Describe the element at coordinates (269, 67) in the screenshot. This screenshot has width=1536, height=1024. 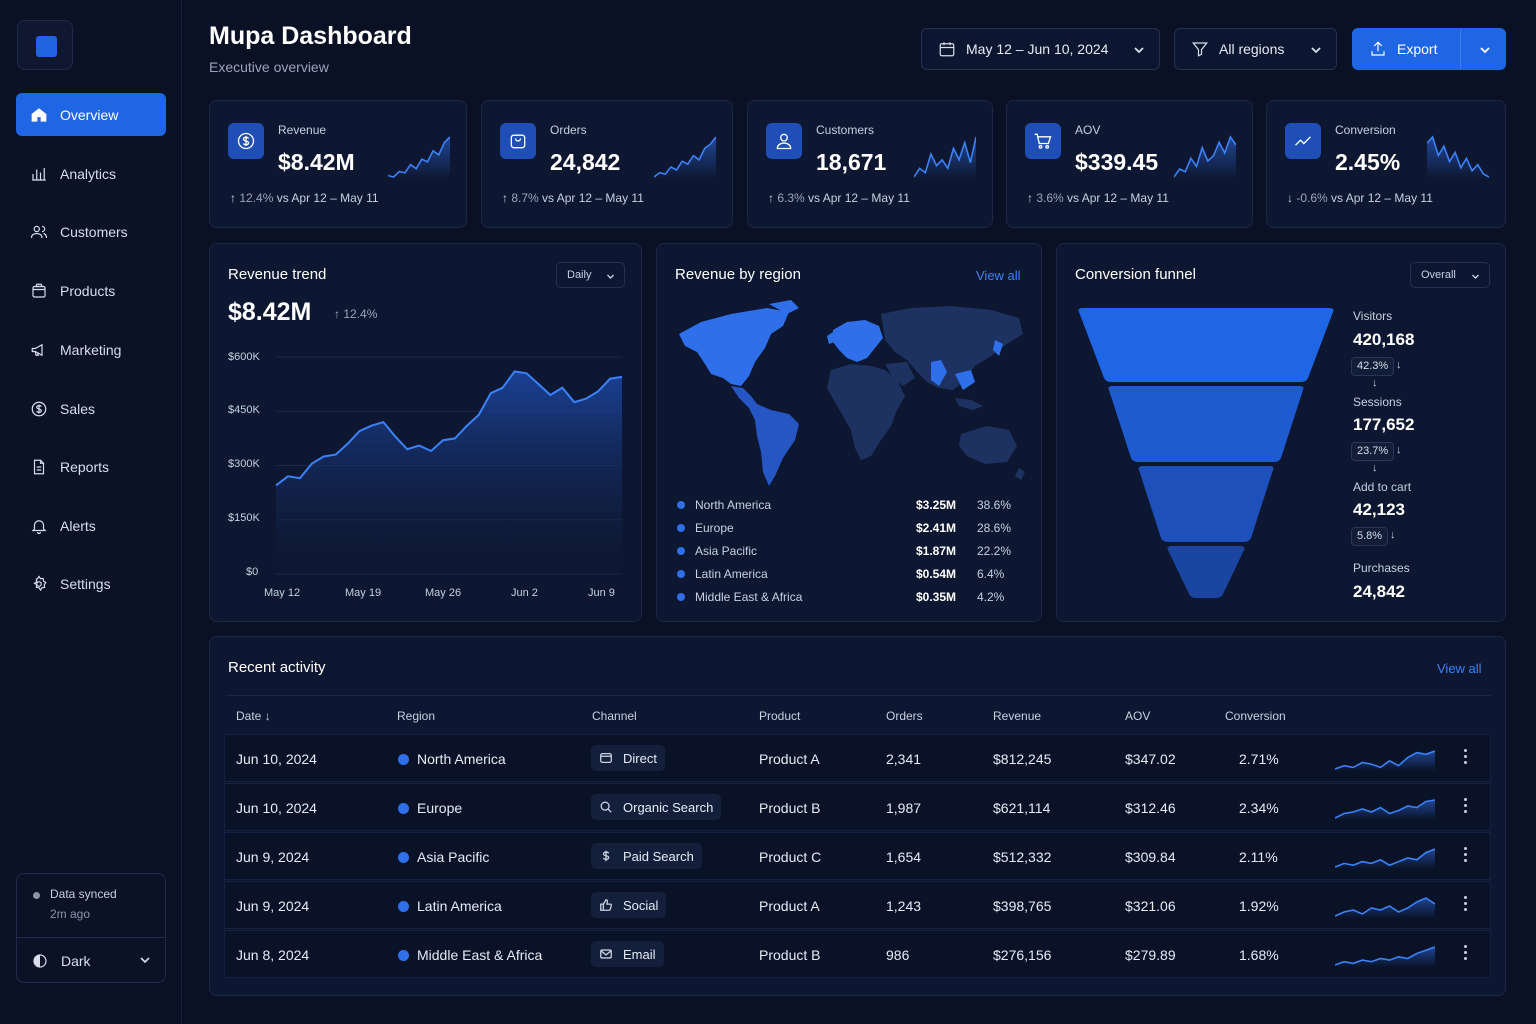
I see `page-subtitle: Executive overview` at that location.